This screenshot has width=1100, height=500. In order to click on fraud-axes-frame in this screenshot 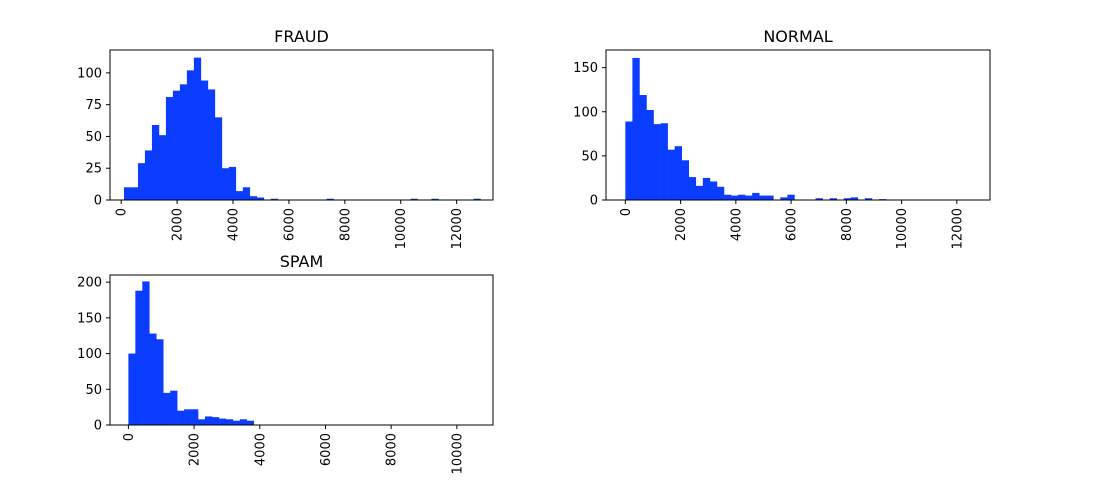, I will do `click(301, 125)`.